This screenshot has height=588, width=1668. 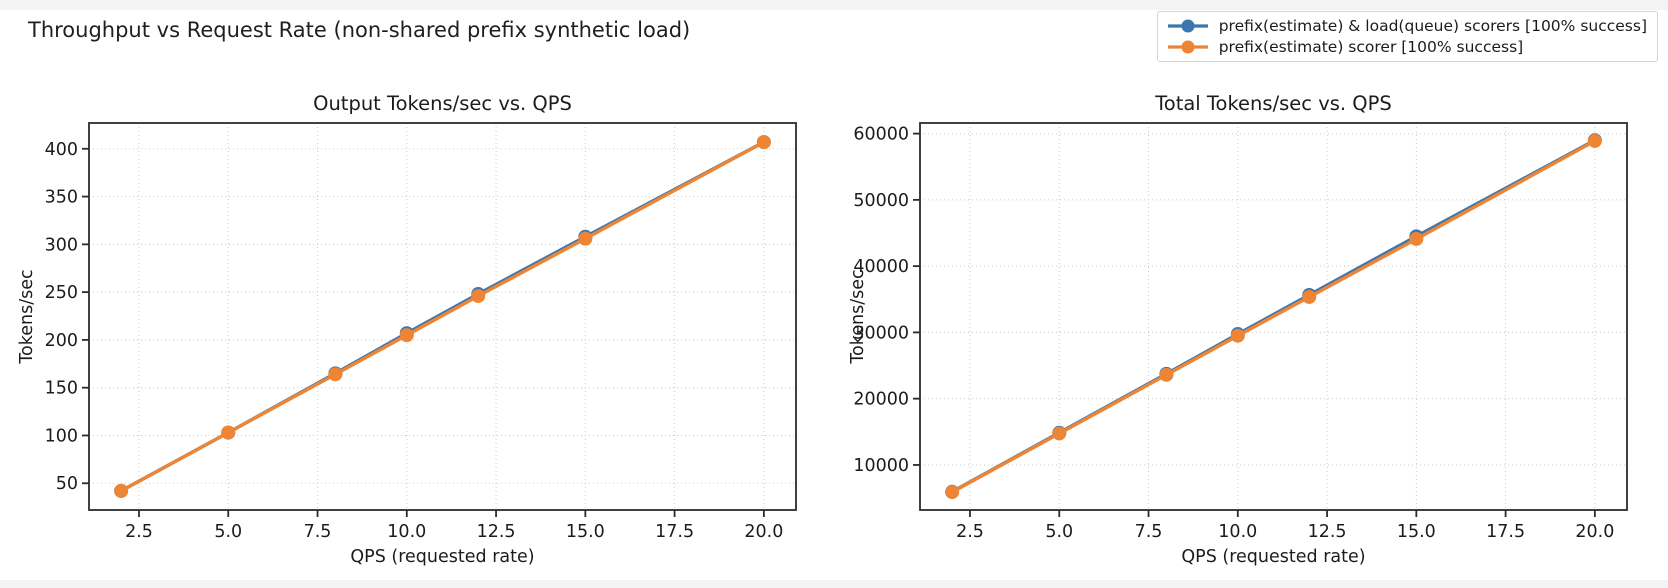 What do you see at coordinates (442, 103) in the screenshot?
I see `plot-title: Output Tokens/sec vs. QPS` at bounding box center [442, 103].